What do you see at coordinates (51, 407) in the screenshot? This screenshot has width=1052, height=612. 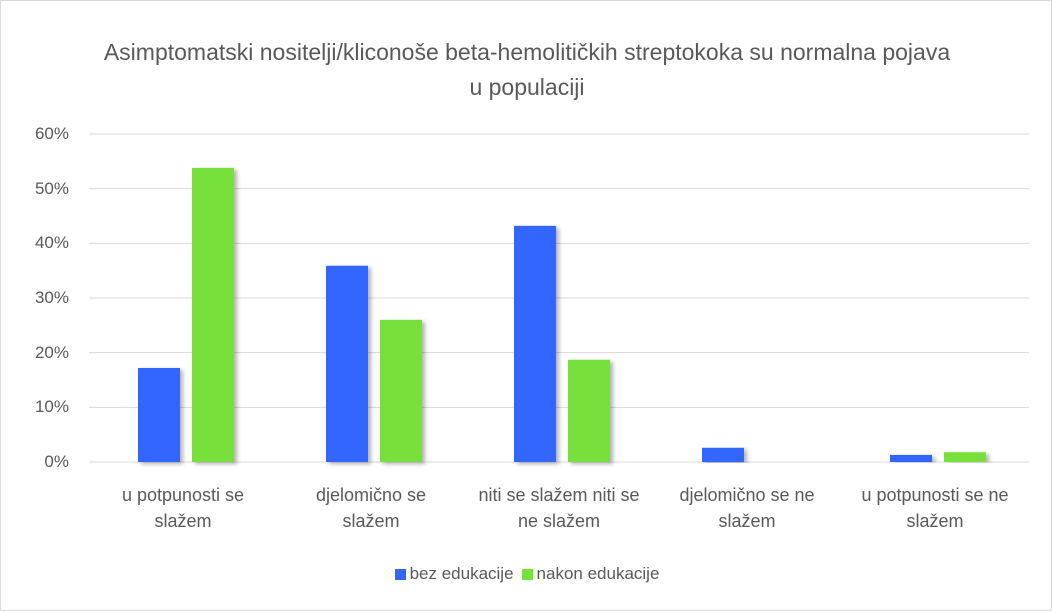 I see `y-tick-label: 10%` at bounding box center [51, 407].